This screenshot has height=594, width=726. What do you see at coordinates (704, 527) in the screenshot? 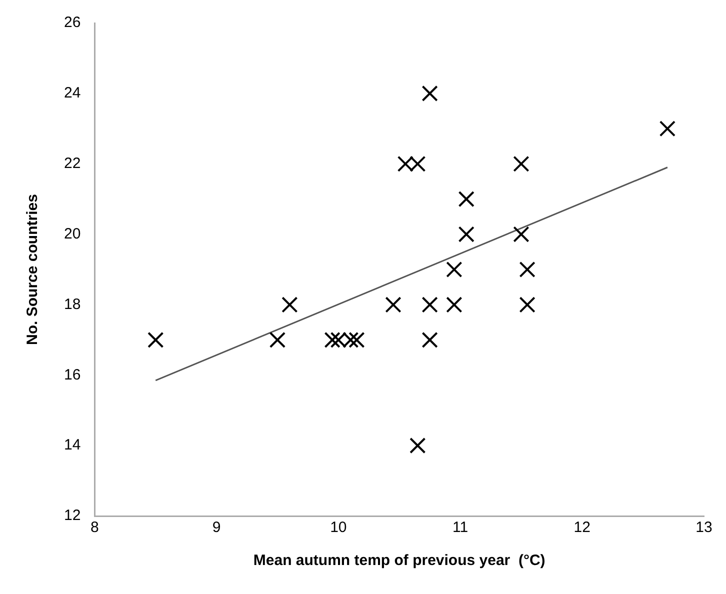
I see `x-tick-label: 13` at bounding box center [704, 527].